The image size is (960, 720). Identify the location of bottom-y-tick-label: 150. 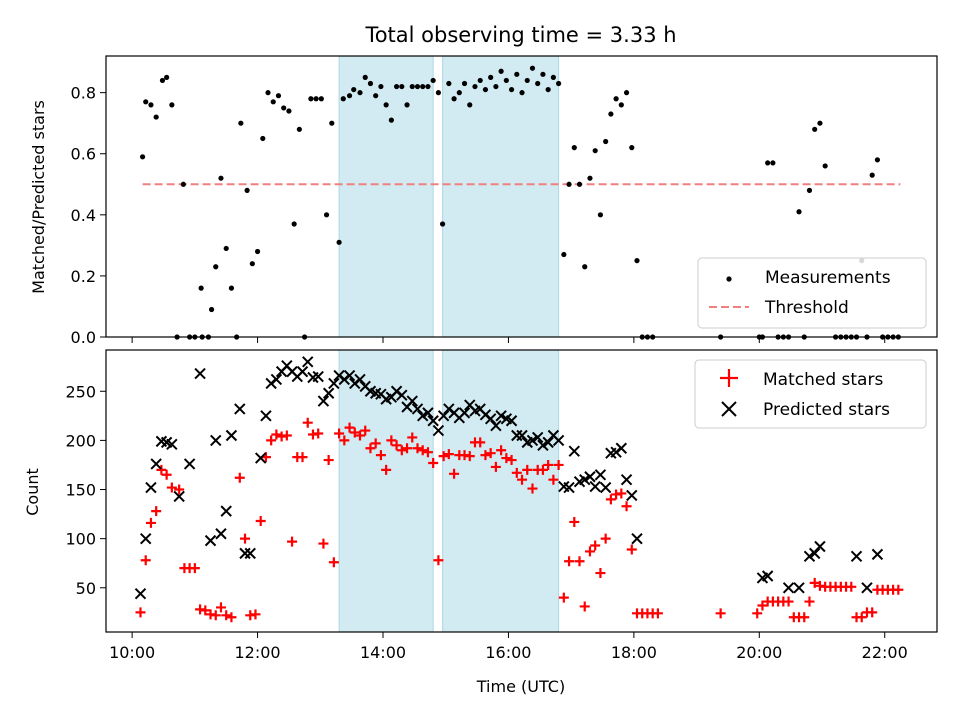
(80, 490).